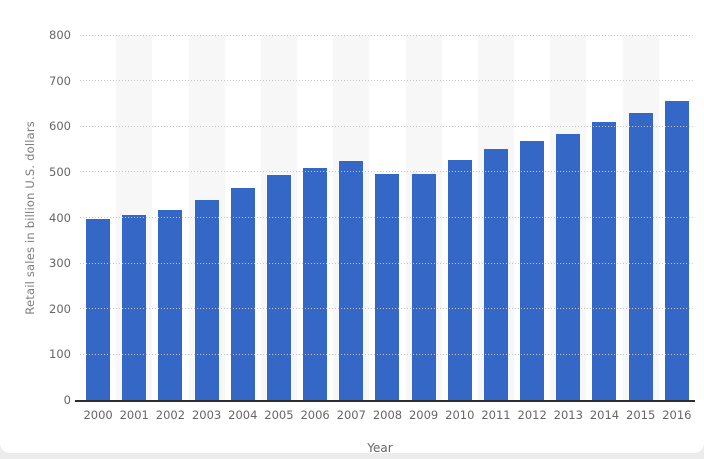 The height and width of the screenshot is (459, 704). Describe the element at coordinates (206, 415) in the screenshot. I see `x-tick-label-2003: 2003` at that location.